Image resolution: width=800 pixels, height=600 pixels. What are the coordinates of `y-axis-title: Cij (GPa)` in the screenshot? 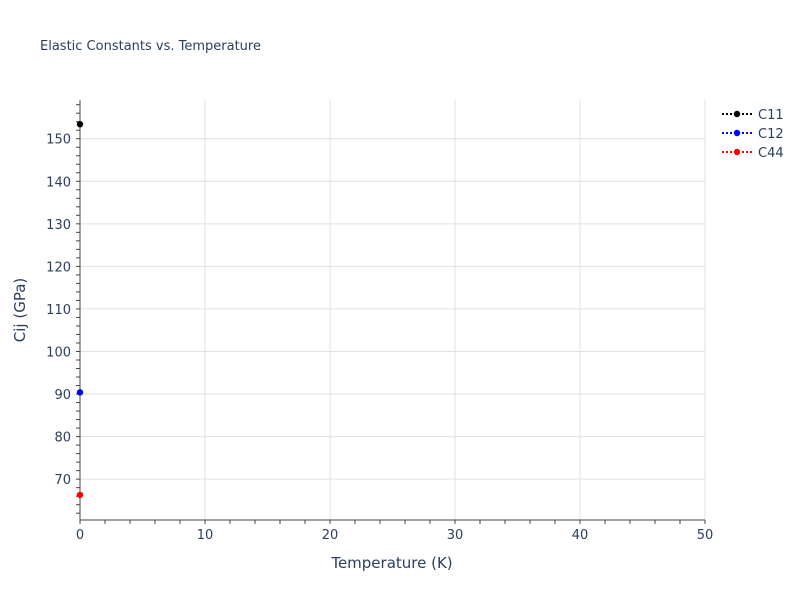 It's located at (20, 310).